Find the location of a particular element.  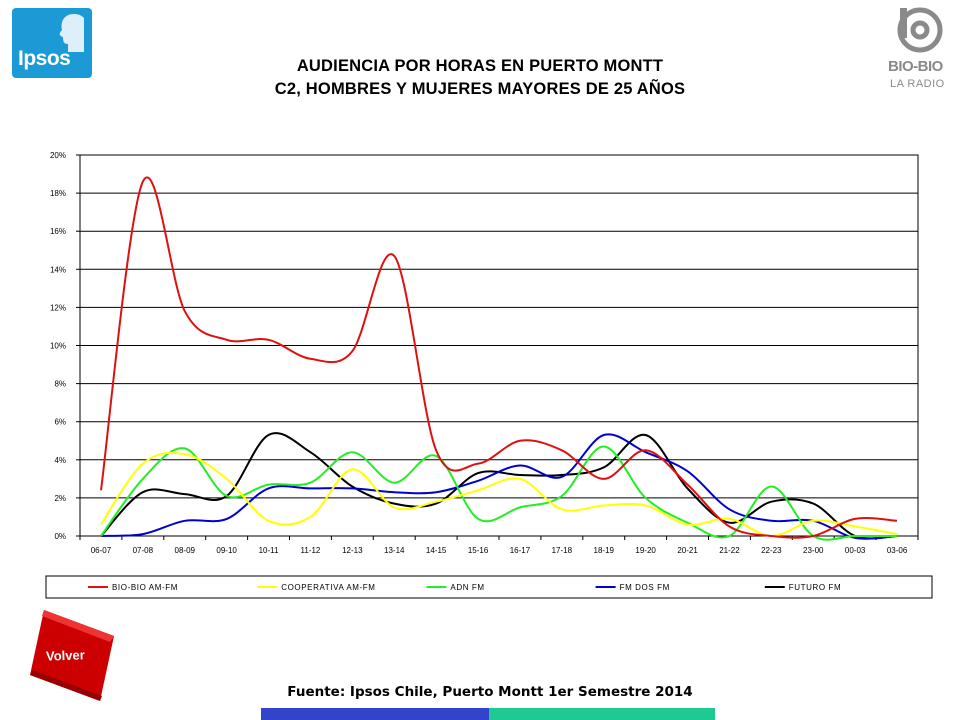

x-tick-label: 12-13 is located at coordinates (352, 550).